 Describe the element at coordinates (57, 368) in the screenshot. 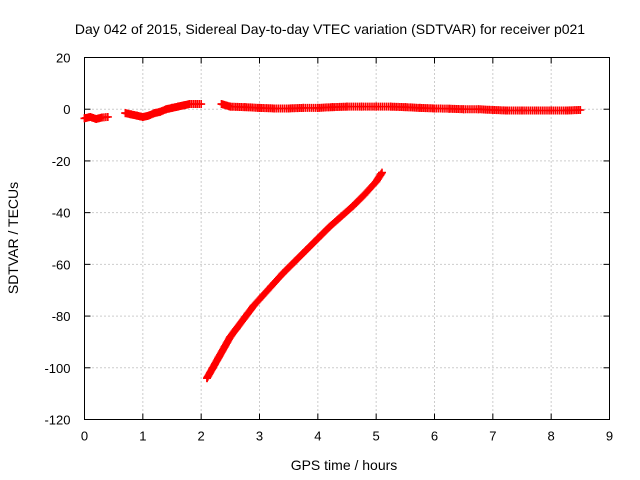

I see `y-tick-label: -100` at that location.